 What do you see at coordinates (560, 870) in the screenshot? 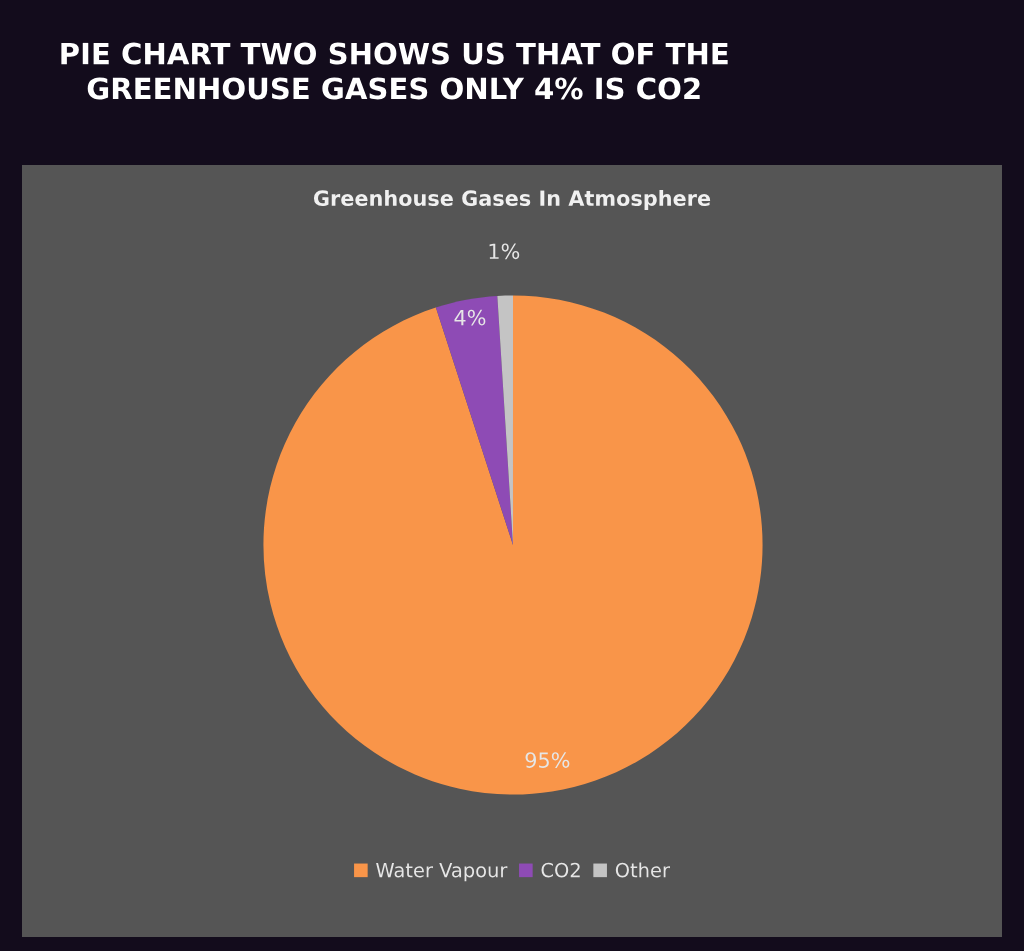
I see `legend-label: CO2` at bounding box center [560, 870].